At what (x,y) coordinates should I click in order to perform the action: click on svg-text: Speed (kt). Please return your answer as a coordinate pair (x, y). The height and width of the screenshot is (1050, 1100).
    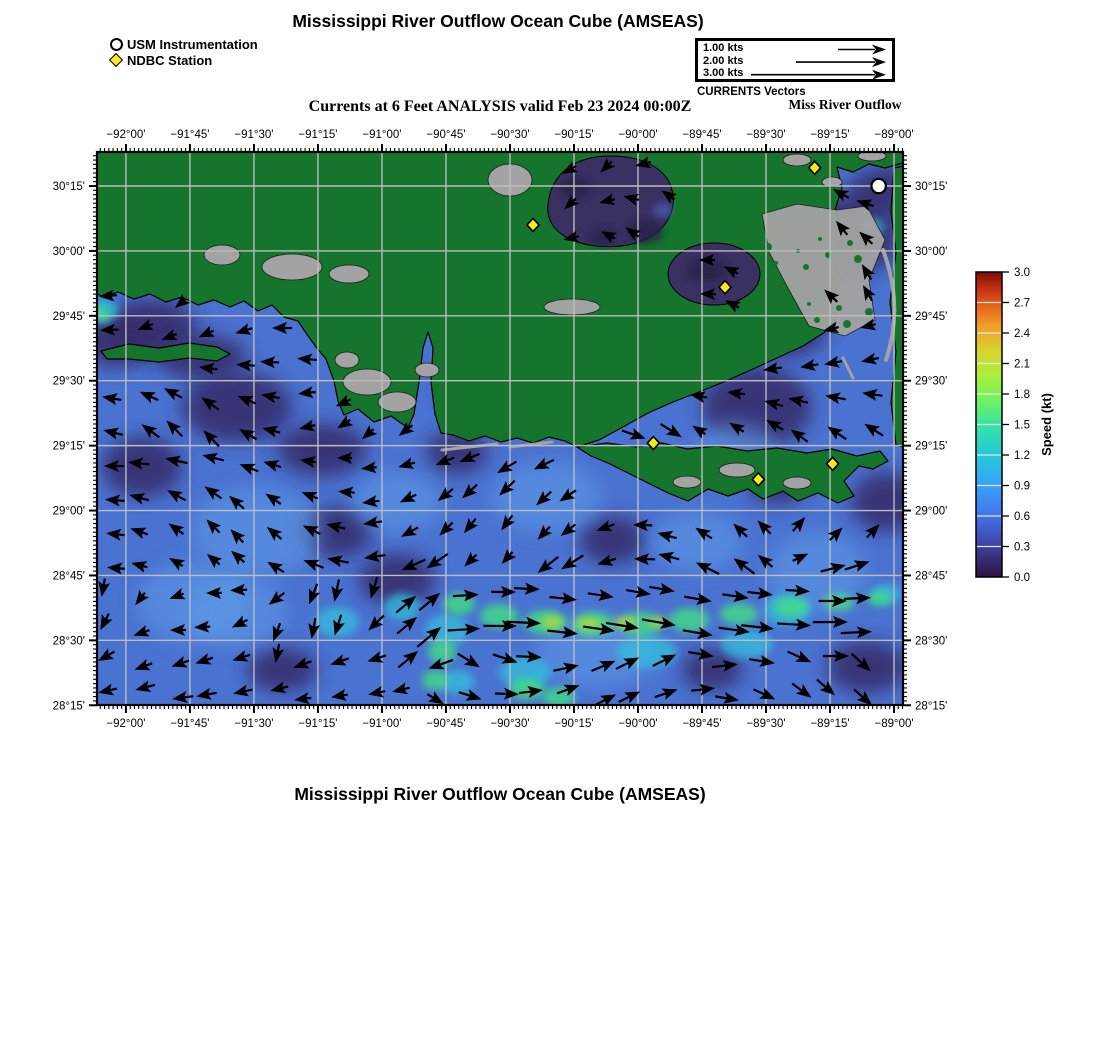
    Looking at the image, I should click on (1046, 424).